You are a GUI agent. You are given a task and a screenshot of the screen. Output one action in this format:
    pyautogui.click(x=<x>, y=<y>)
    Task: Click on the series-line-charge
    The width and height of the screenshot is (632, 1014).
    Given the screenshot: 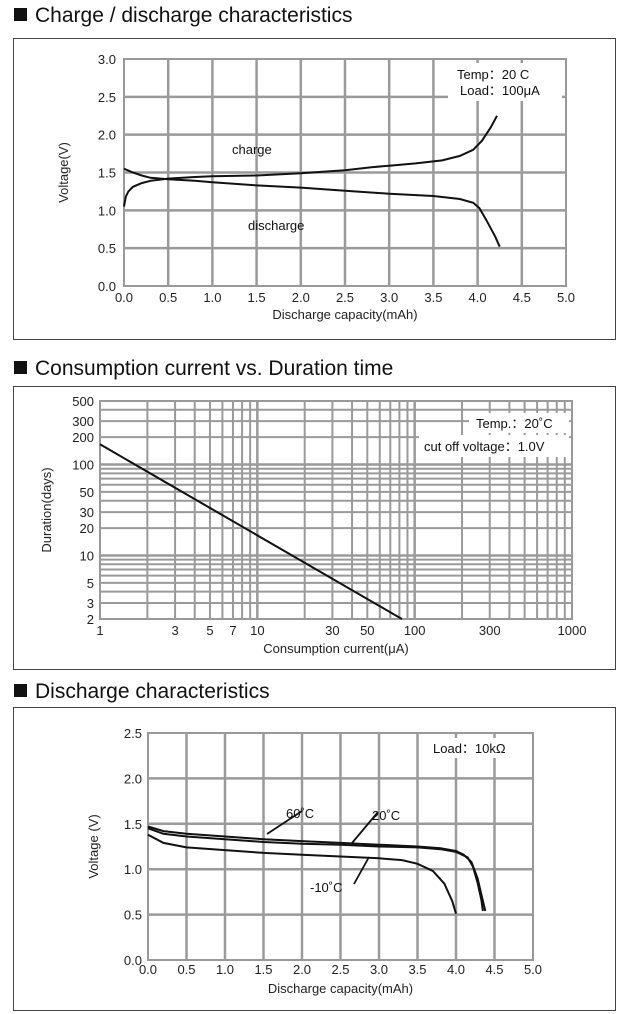 What is the action you would take?
    pyautogui.click(x=310, y=161)
    